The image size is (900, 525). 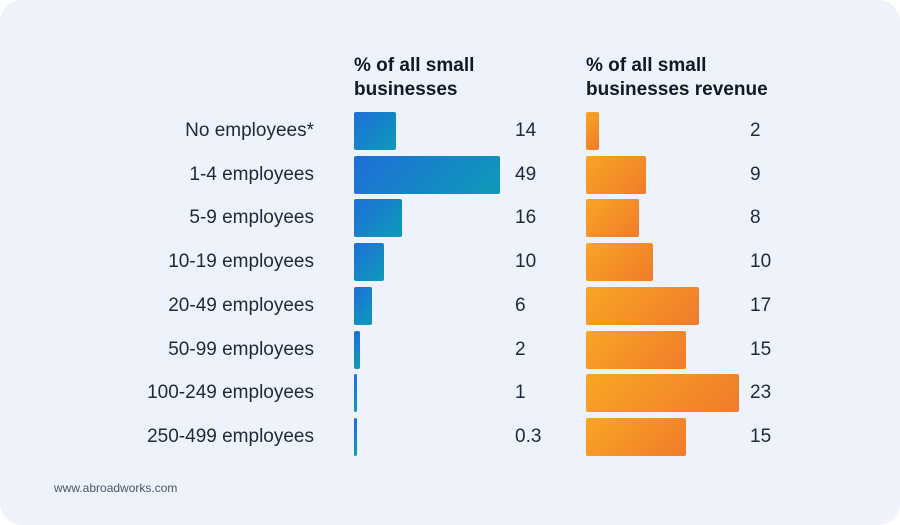 I want to click on category-label: 5-9 employees, so click(x=251, y=218).